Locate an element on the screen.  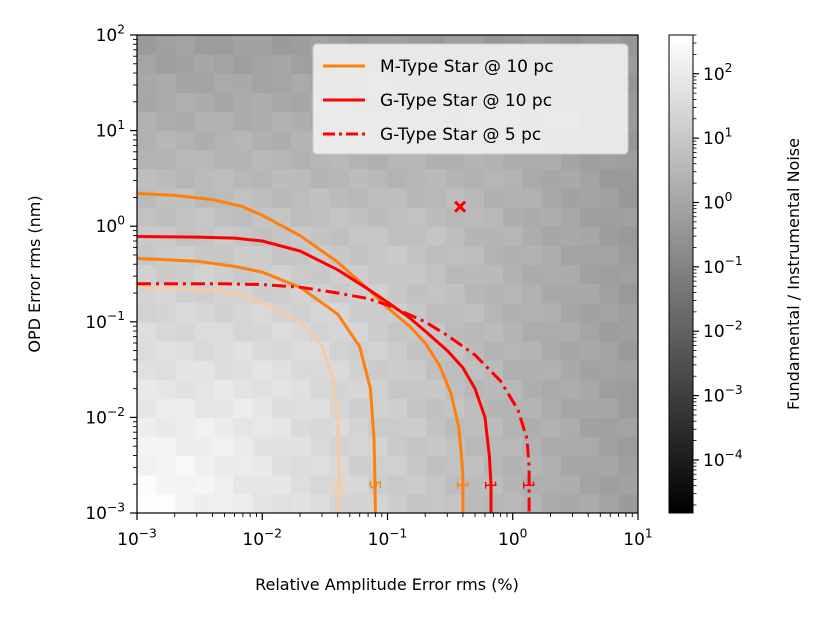
legend-label: G-Type Star @ 5 pc is located at coordinates (460, 135).